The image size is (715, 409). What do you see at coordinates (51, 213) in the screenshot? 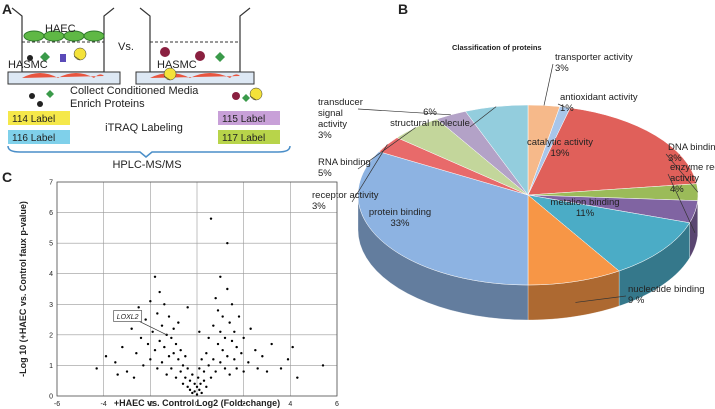
I see `y-tick-label: 6` at bounding box center [51, 213].